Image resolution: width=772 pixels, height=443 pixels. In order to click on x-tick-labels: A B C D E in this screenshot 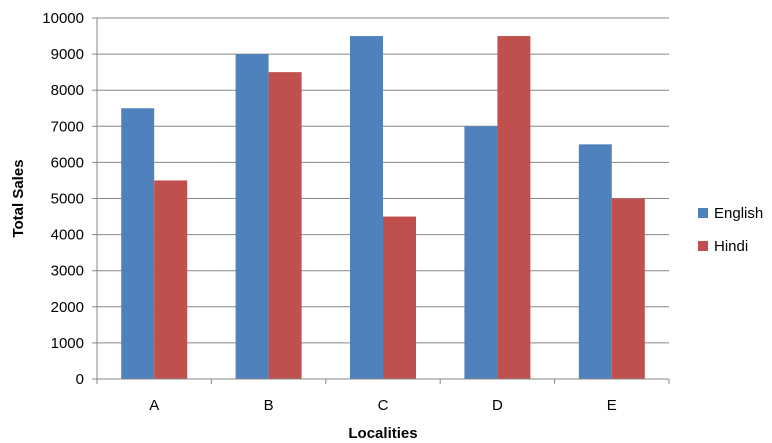, I will do `click(383, 405)`.